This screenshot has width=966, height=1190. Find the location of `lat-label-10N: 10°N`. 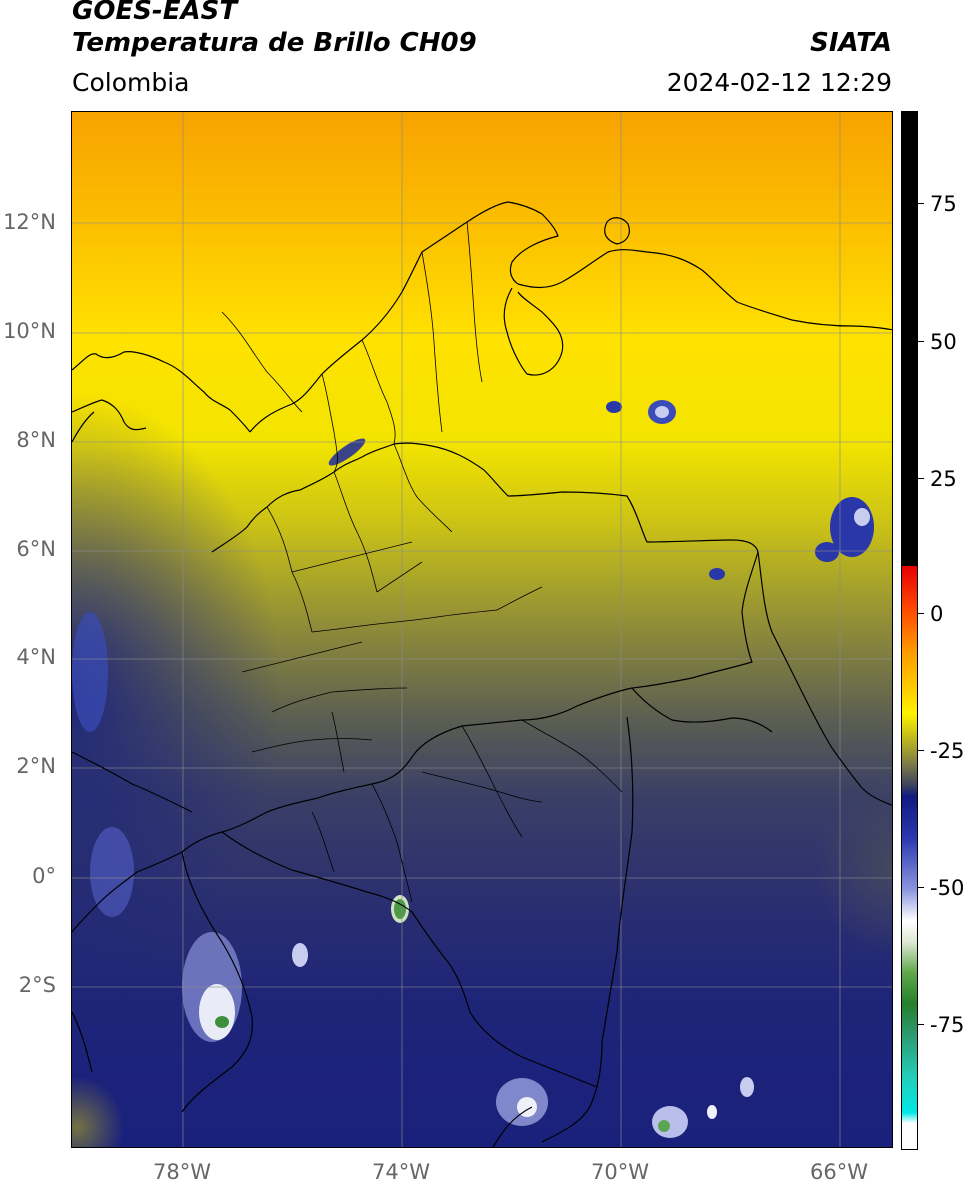

lat-label-10N: 10°N is located at coordinates (29, 331).